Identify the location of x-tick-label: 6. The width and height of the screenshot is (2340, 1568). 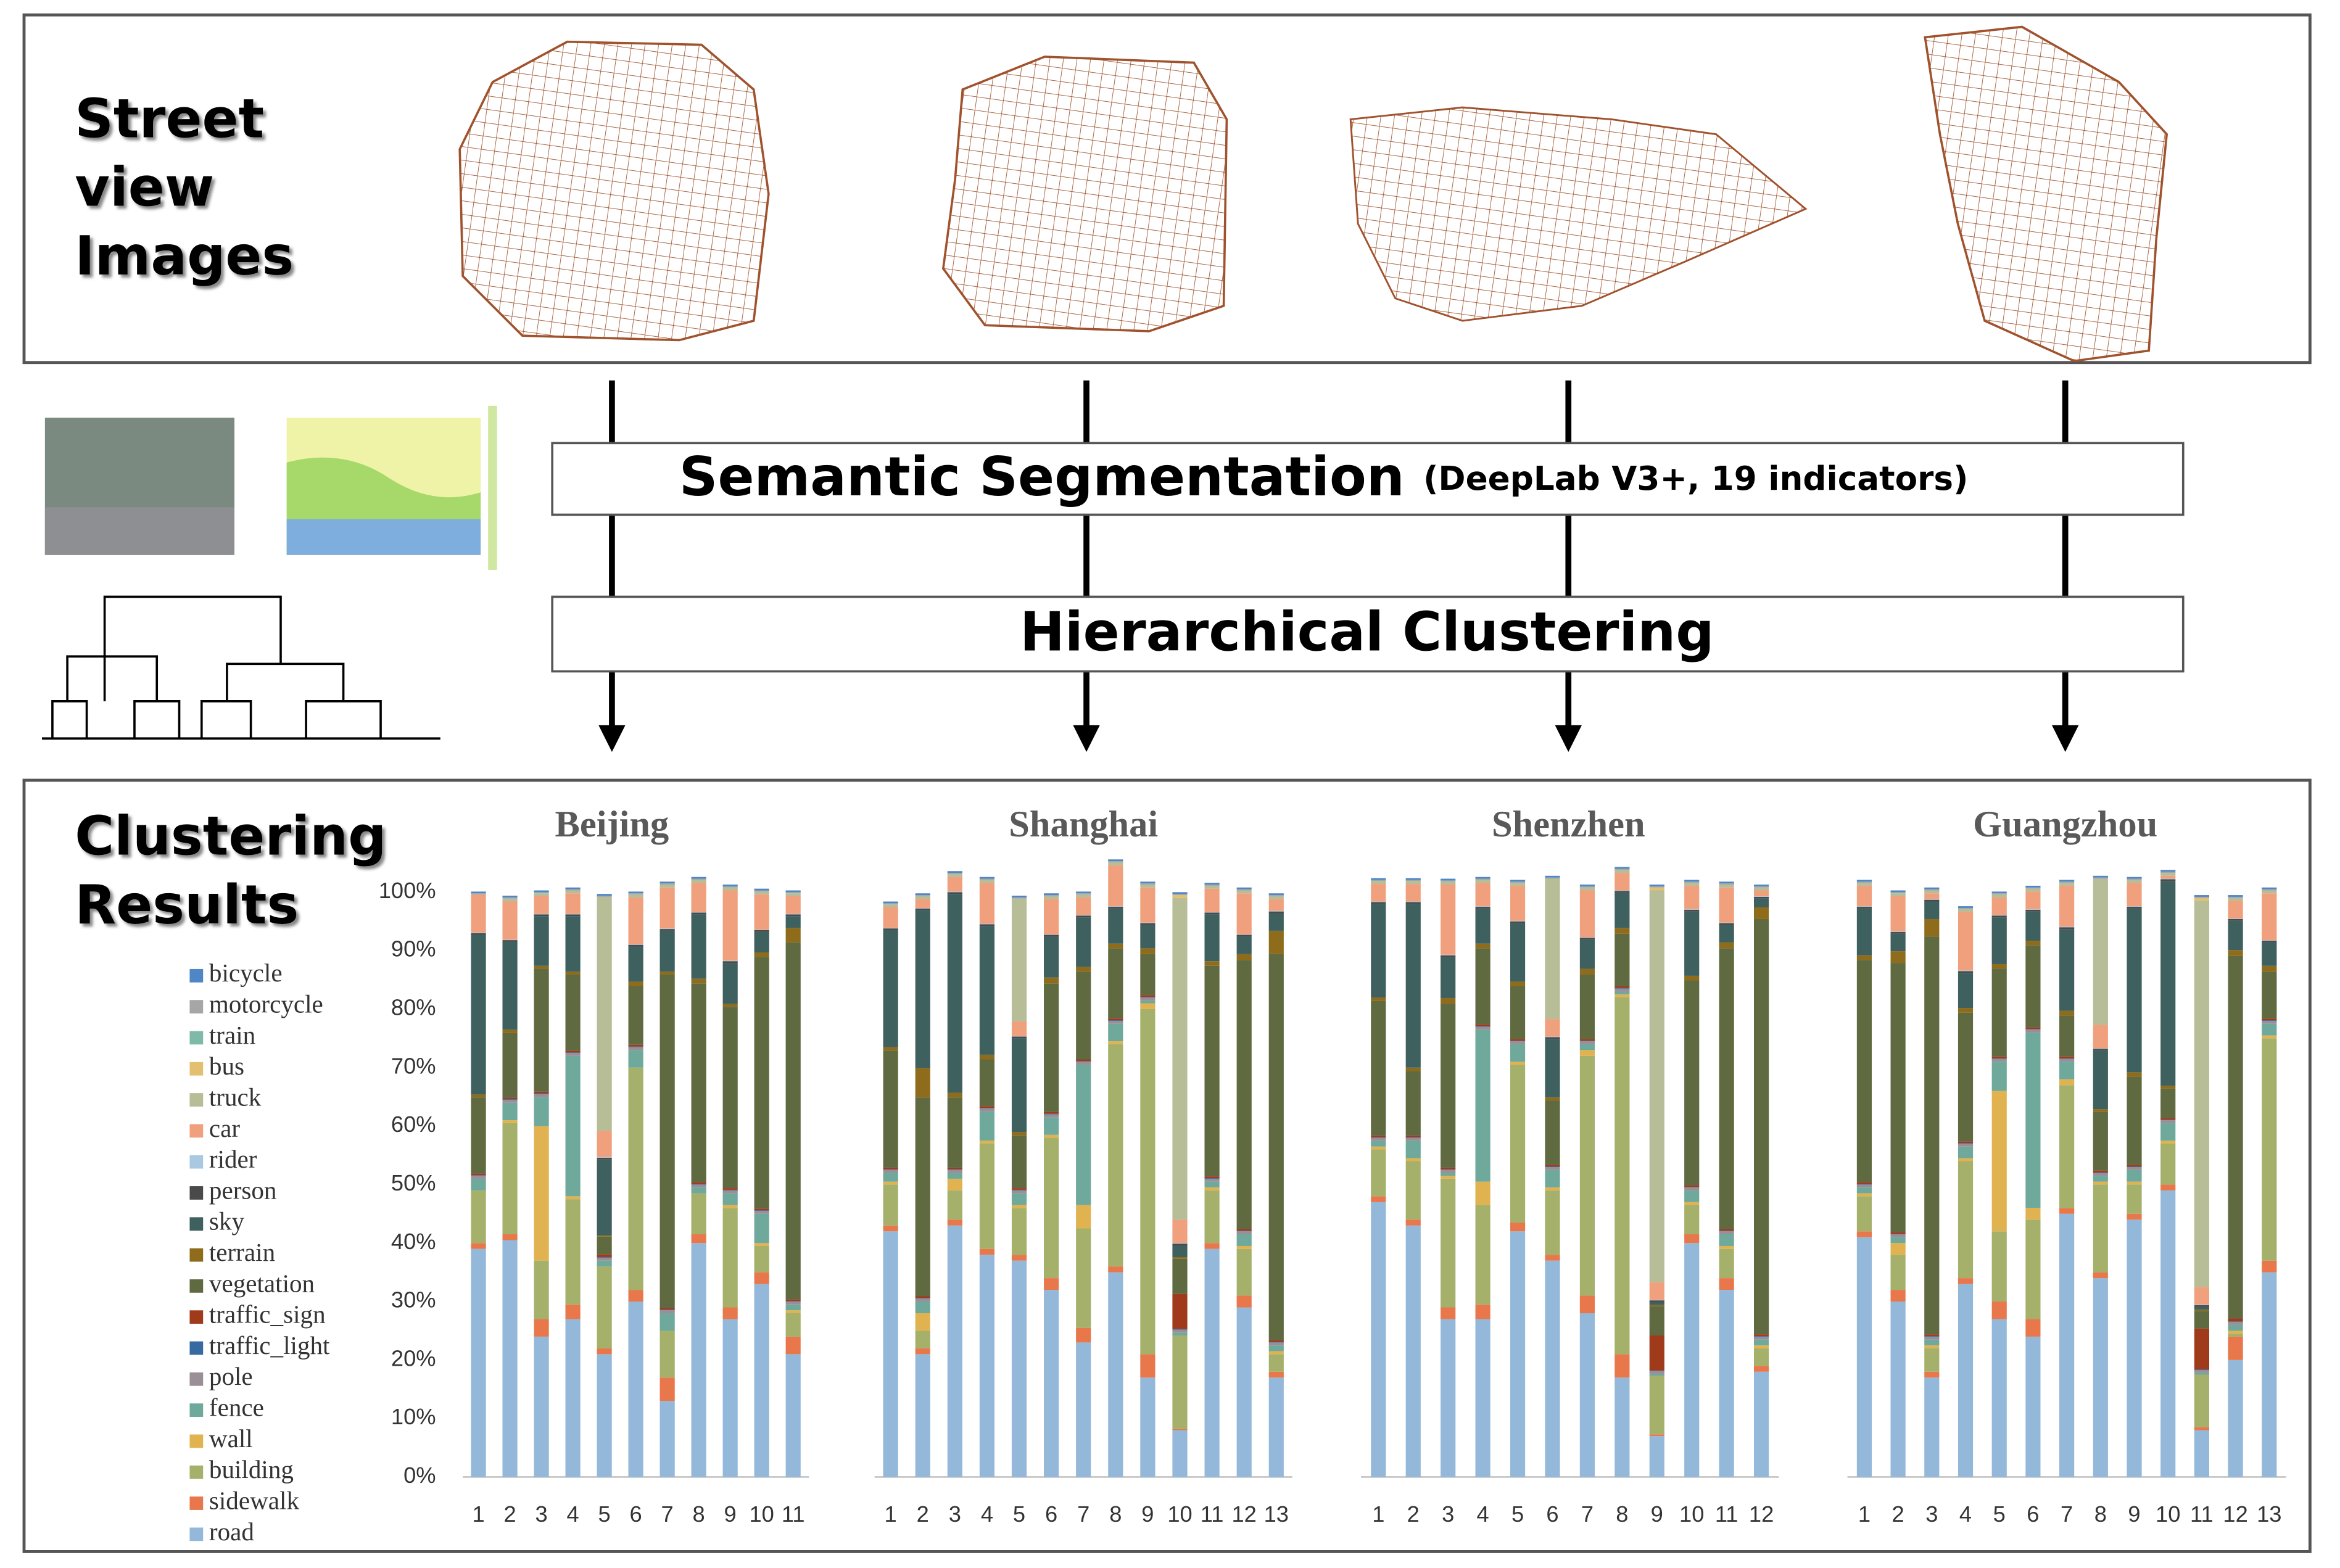
(2033, 1514).